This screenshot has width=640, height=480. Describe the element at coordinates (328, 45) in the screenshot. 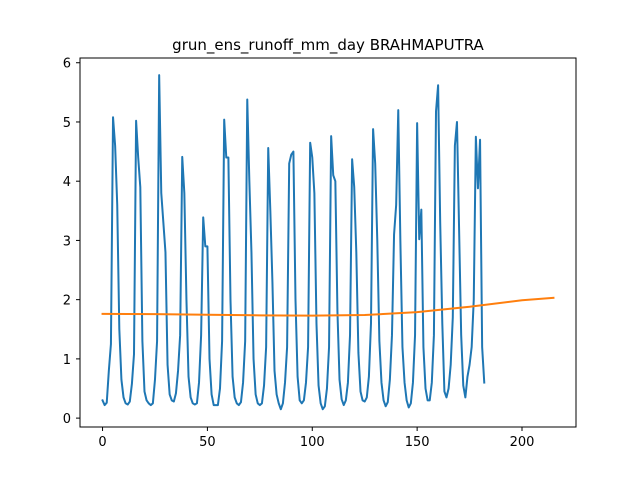

I see `chart-title: grun_ens_runoff_mm_day BRAHMAPUTRA` at that location.